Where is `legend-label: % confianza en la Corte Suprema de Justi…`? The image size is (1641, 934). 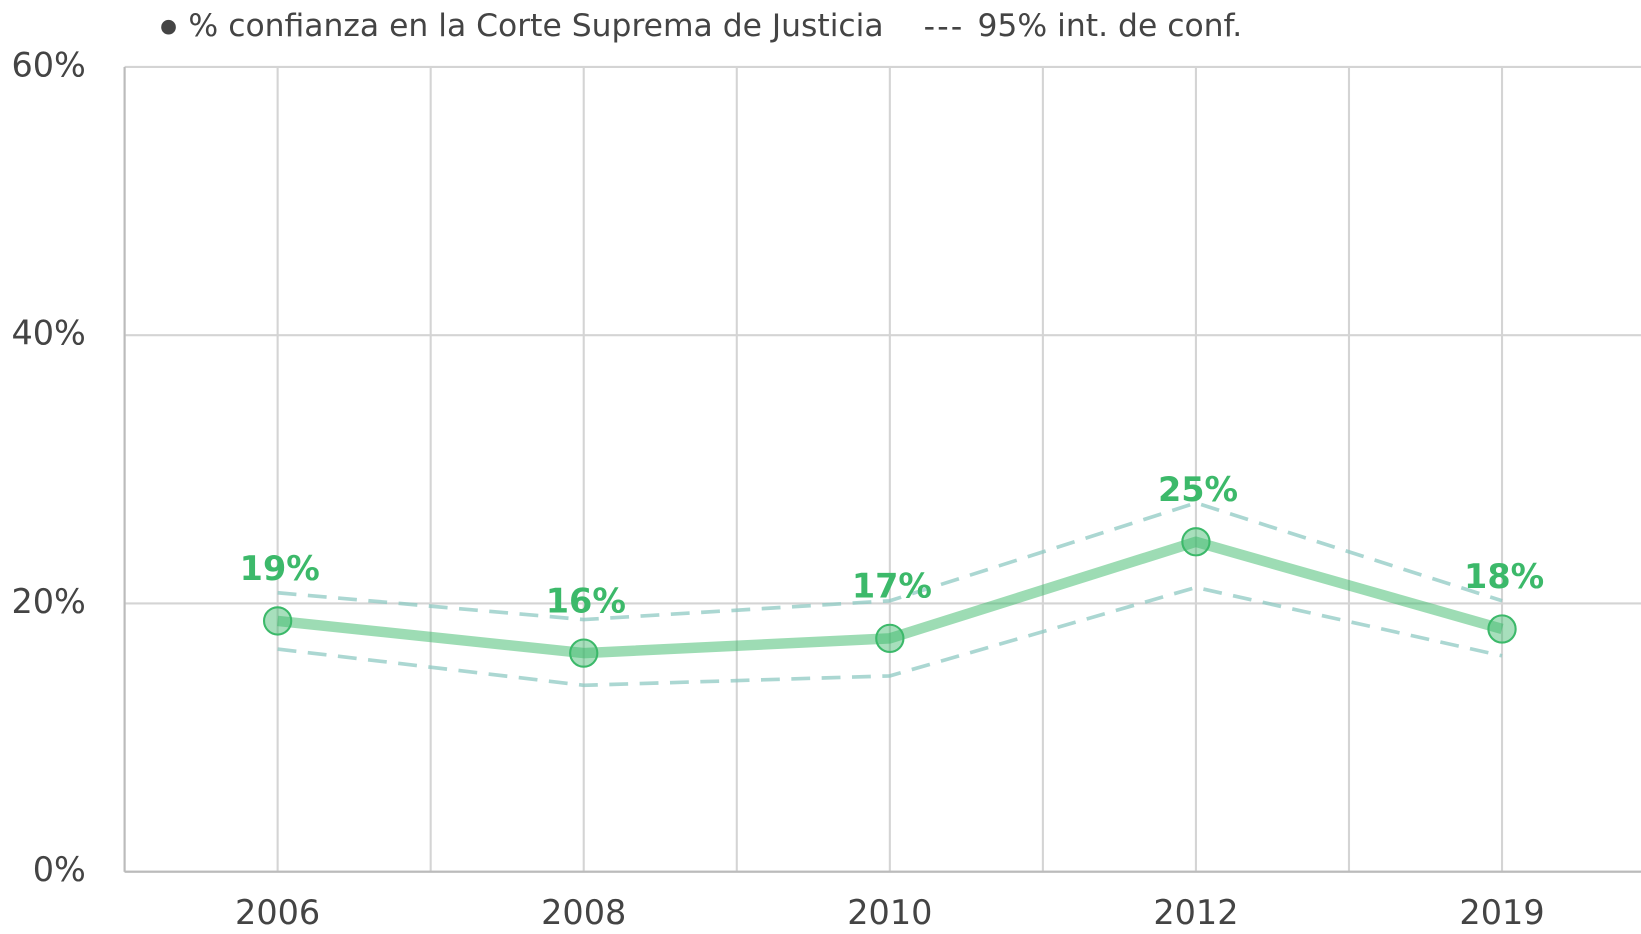 legend-label: % confianza en la Corte Suprema de Justi… is located at coordinates (535, 26).